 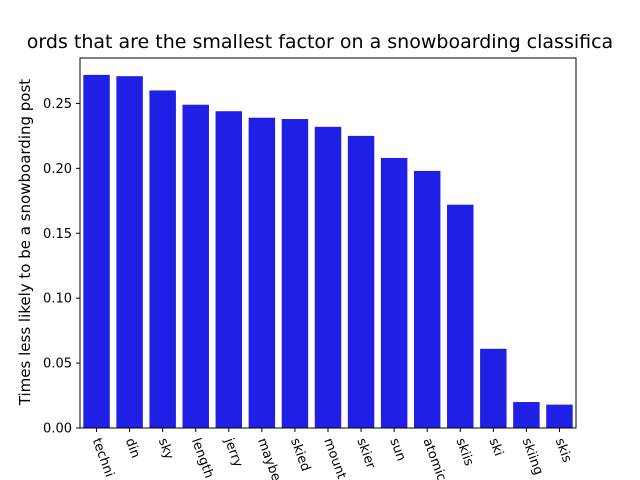 What do you see at coordinates (559, 416) in the screenshot?
I see `bar-skis` at bounding box center [559, 416].